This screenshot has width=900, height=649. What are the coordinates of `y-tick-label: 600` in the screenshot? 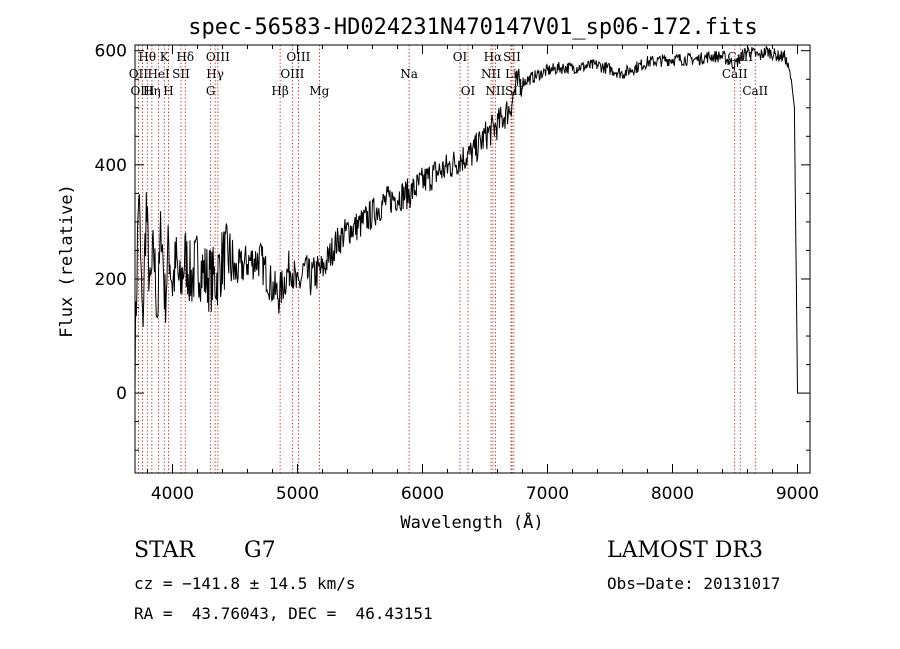 It's located at (111, 52).